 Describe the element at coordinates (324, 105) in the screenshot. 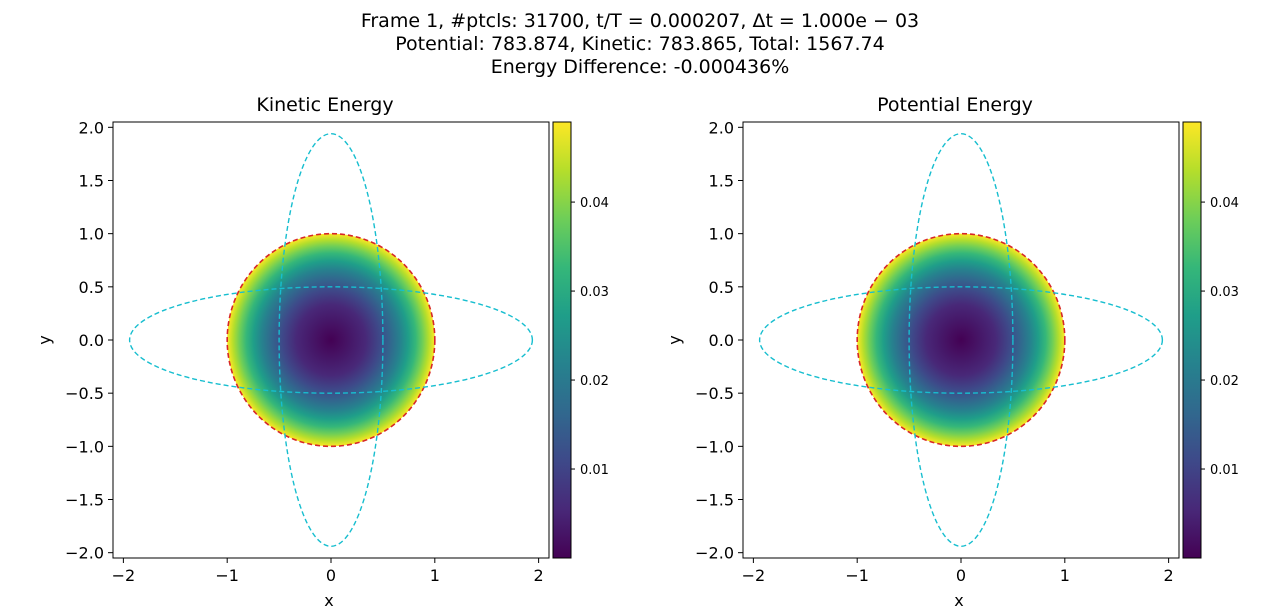

I see `subplot-title: Kinetic Energy` at that location.